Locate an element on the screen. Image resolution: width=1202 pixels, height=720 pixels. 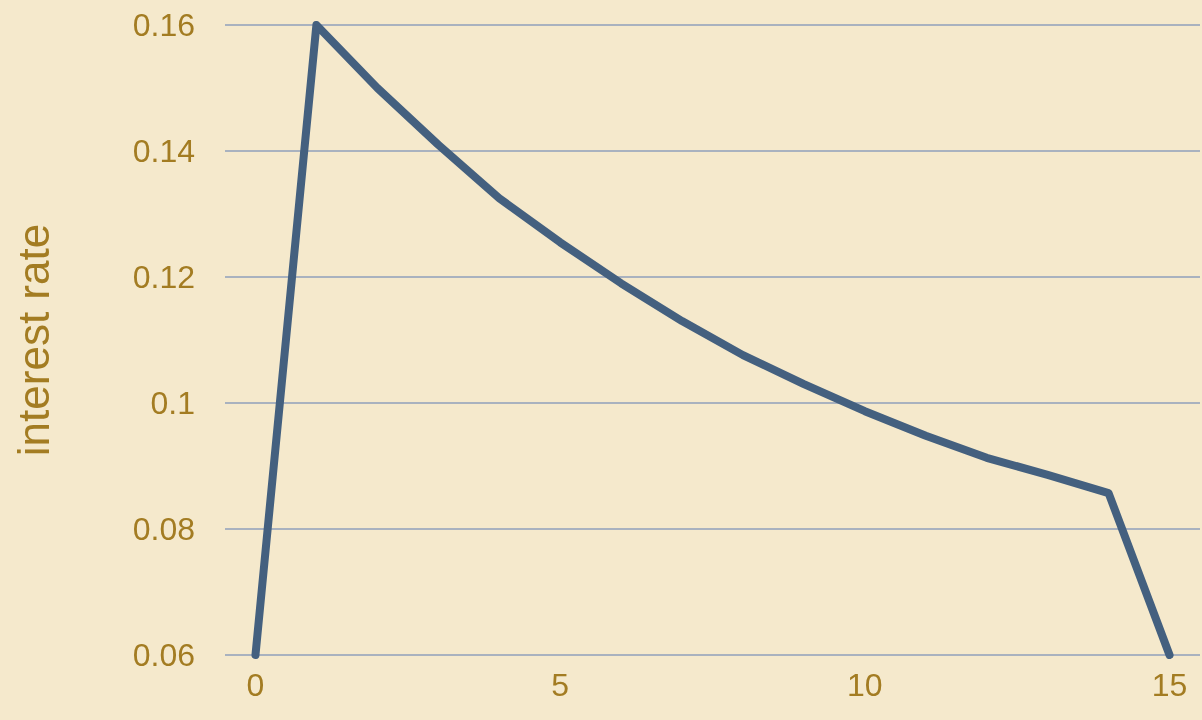
y-axis-title: interest rate is located at coordinates (33, 340).